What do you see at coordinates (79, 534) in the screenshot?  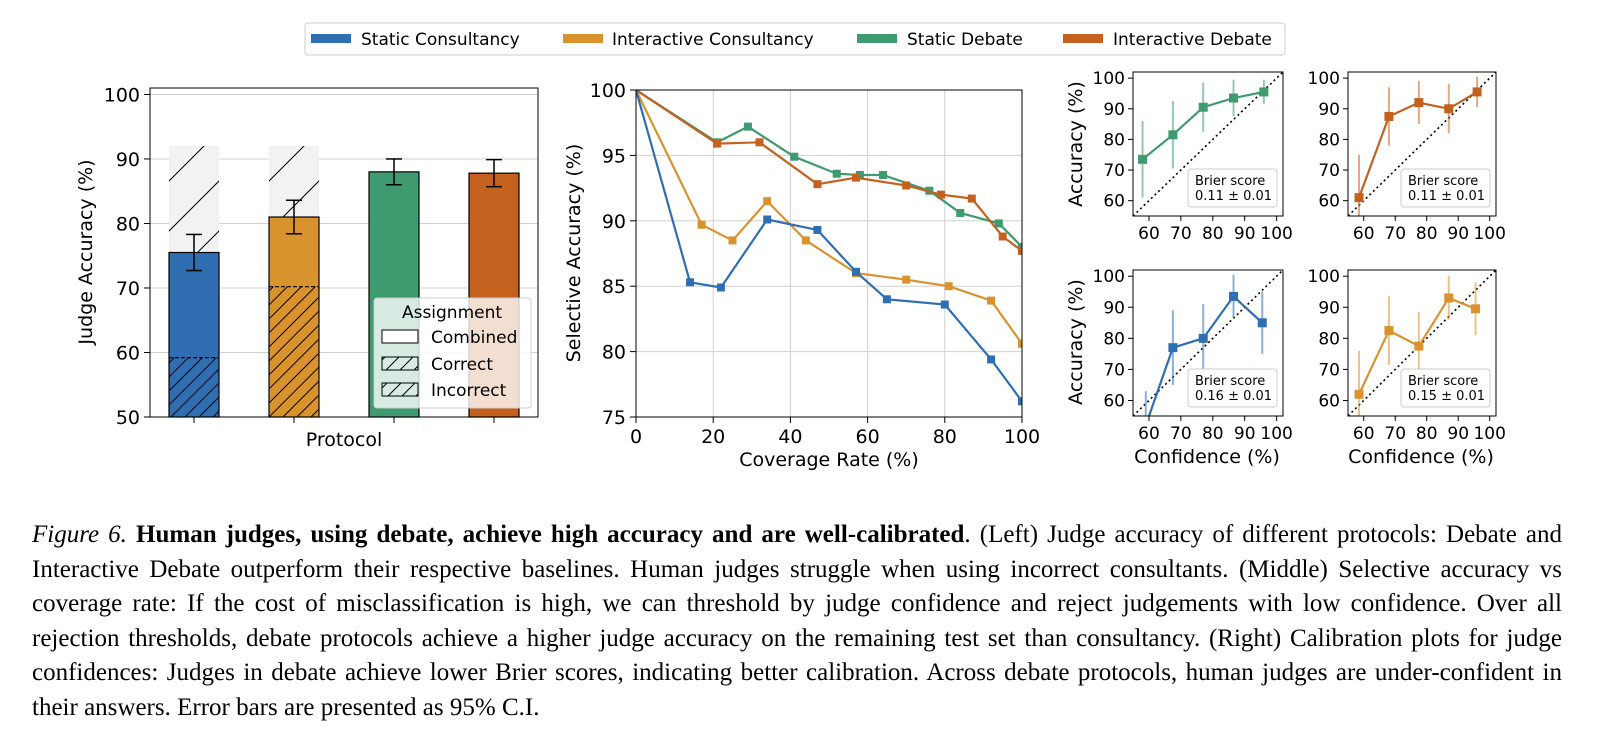 I see `caption-label: Figure 6.` at bounding box center [79, 534].